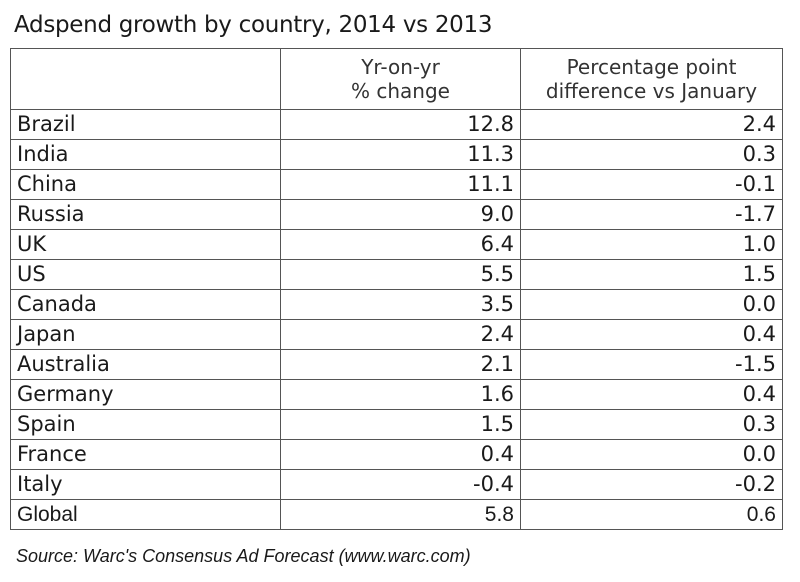 This screenshot has width=800, height=582. What do you see at coordinates (400, 394) in the screenshot?
I see `yoy-value-cell: 1.6` at bounding box center [400, 394].